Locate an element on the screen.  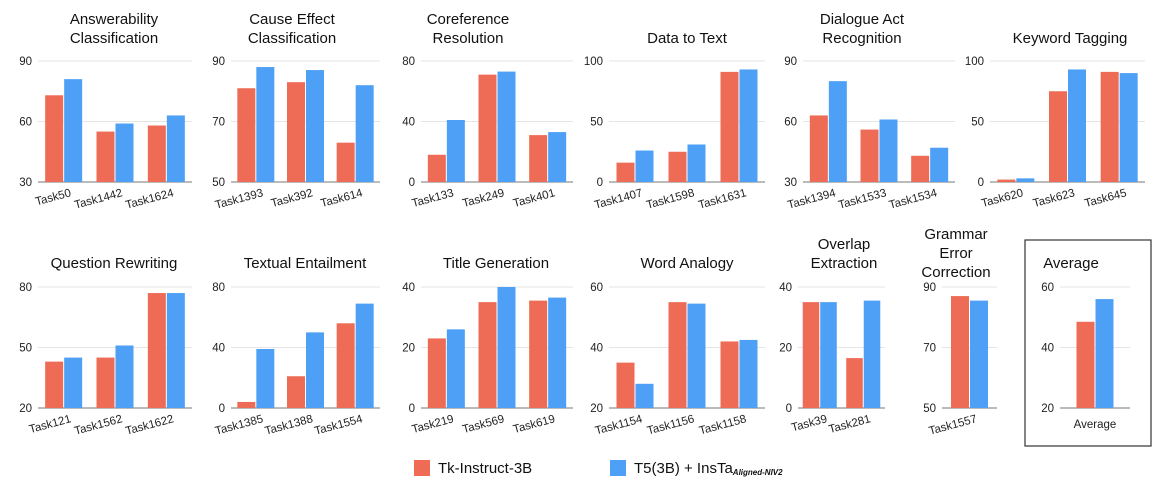
chart-title: Cause Effect is located at coordinates (292, 19).